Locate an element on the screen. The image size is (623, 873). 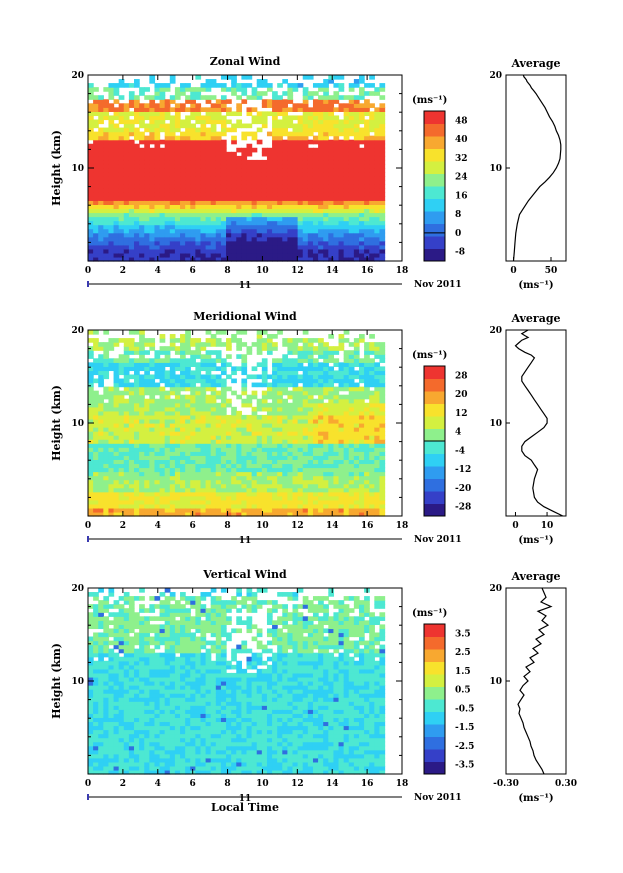
profile-line is located at coordinates (537, 168).